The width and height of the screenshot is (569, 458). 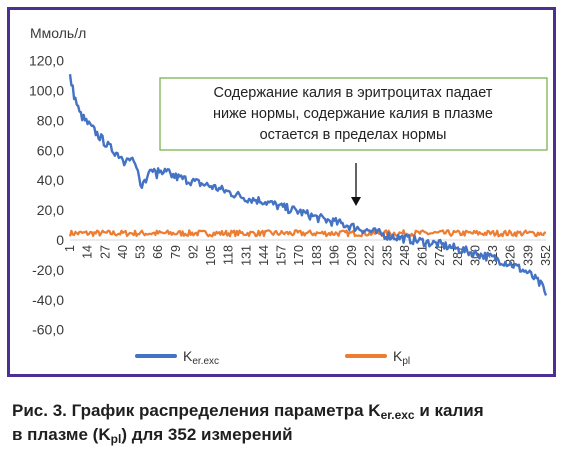 I want to click on caption-line2-start: в плазме (, so click(x=55, y=434).